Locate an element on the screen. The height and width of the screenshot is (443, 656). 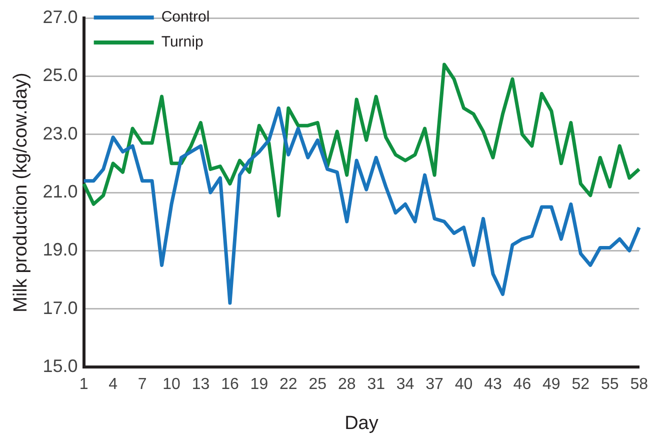
y-tick-label: 21.0 is located at coordinates (60, 191).